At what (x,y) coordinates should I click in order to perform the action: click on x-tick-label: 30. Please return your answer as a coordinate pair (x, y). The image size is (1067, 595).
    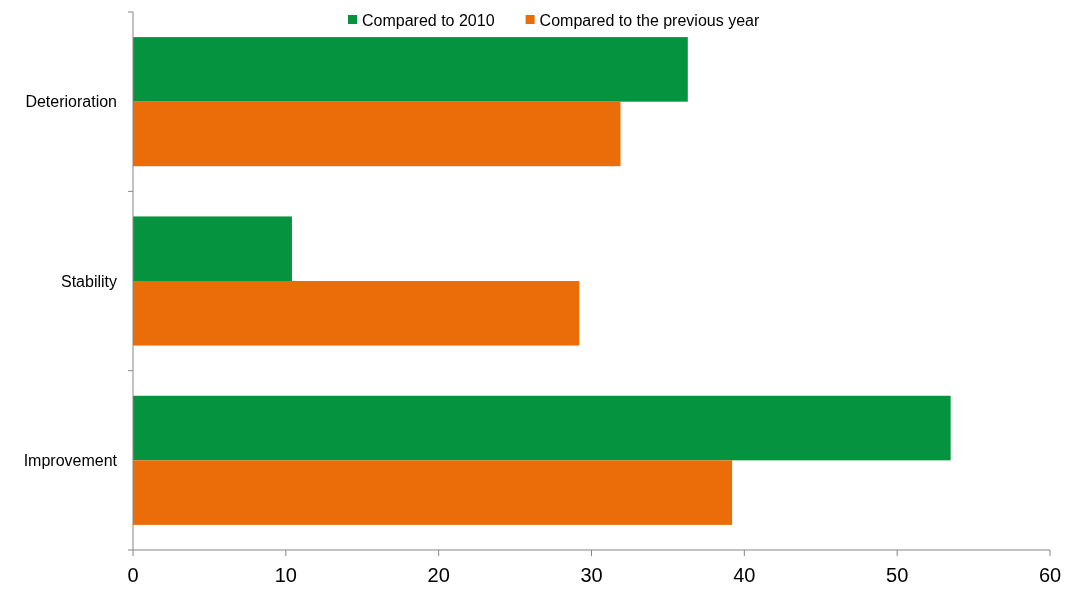
    Looking at the image, I should click on (591, 575).